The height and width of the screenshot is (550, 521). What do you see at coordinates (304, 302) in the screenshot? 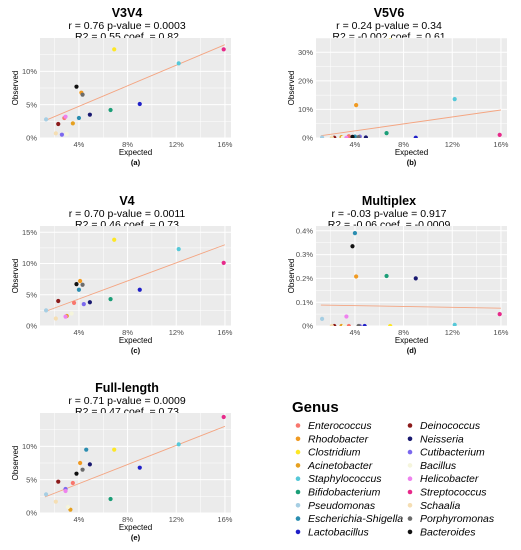
I see `y-tick-label: 0.1%` at bounding box center [304, 302].